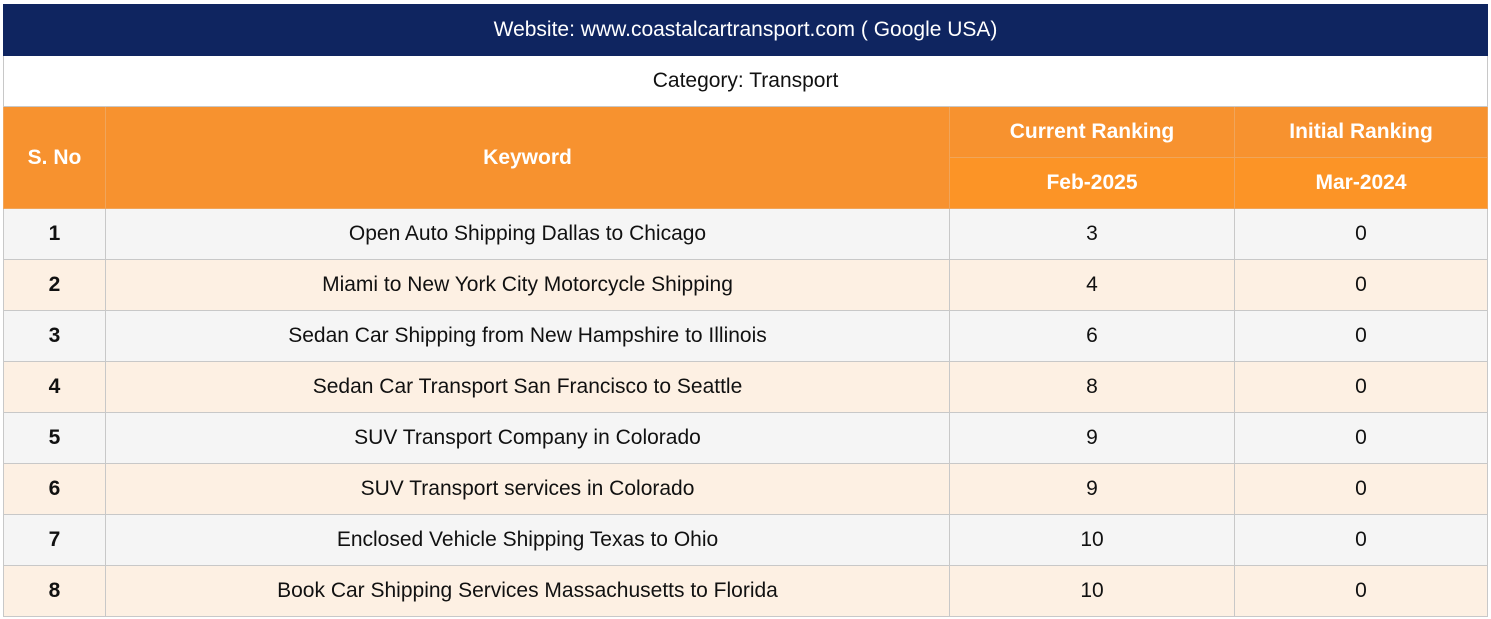  I want to click on current-ranking-cell: 6, so click(1092, 336).